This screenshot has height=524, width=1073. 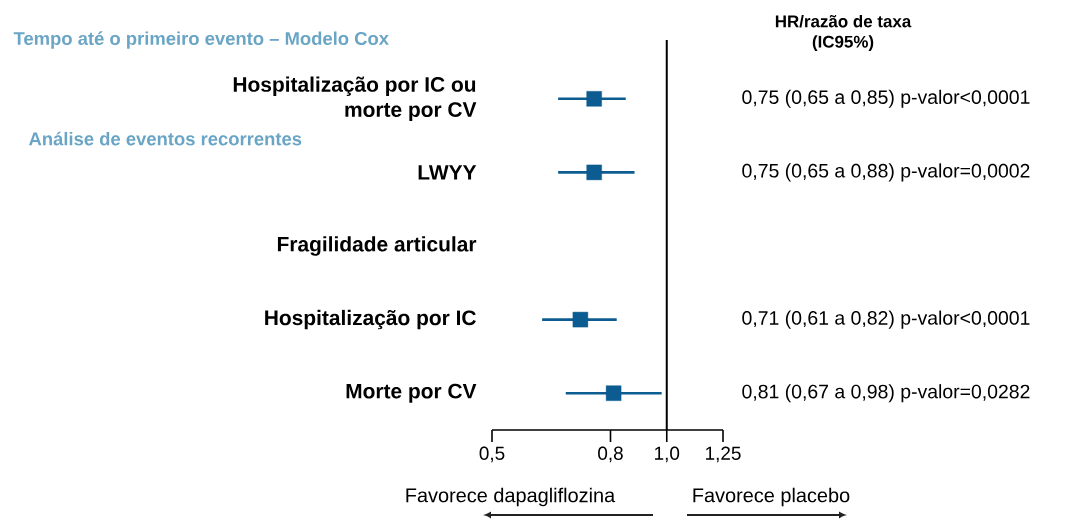 What do you see at coordinates (447, 172) in the screenshot?
I see `y-tick-label: LWYY` at bounding box center [447, 172].